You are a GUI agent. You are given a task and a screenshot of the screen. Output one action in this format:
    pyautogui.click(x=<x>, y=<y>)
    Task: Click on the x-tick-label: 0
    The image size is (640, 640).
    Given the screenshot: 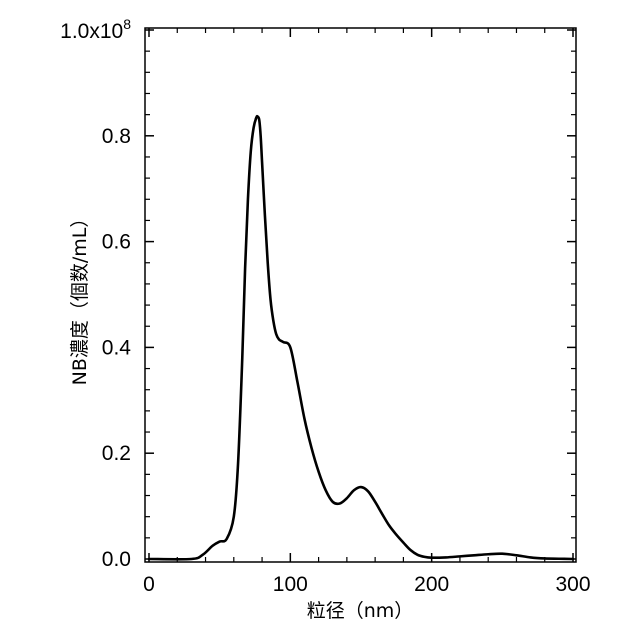 What is the action you would take?
    pyautogui.click(x=149, y=584)
    